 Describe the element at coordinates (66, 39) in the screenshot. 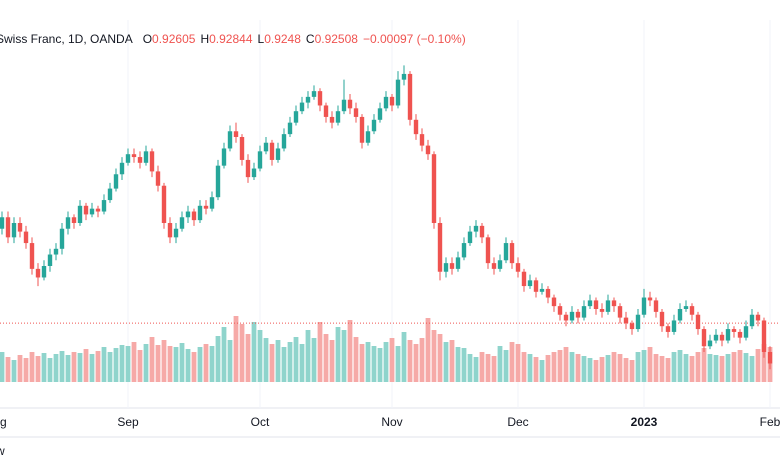

I see `chart-title: Swiss Franc, 1D, OANDA` at that location.